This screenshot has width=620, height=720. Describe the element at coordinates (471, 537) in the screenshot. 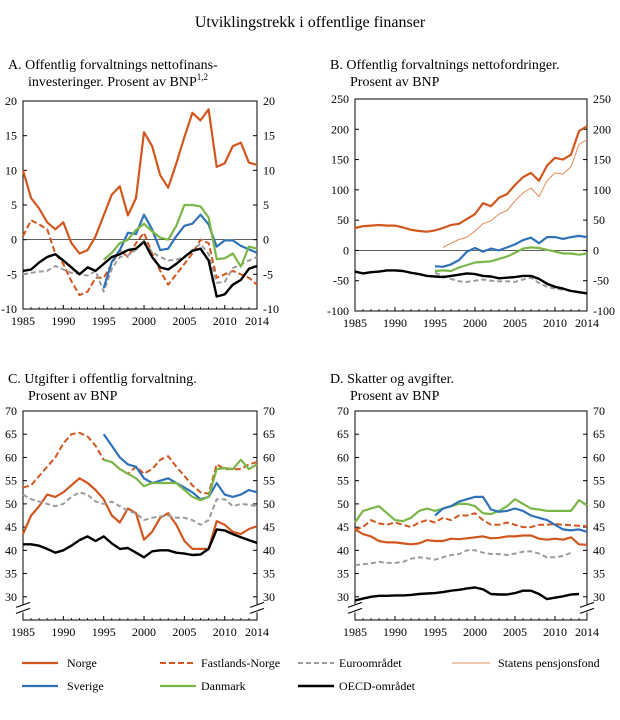

I see `panel-d-series-norge` at that location.